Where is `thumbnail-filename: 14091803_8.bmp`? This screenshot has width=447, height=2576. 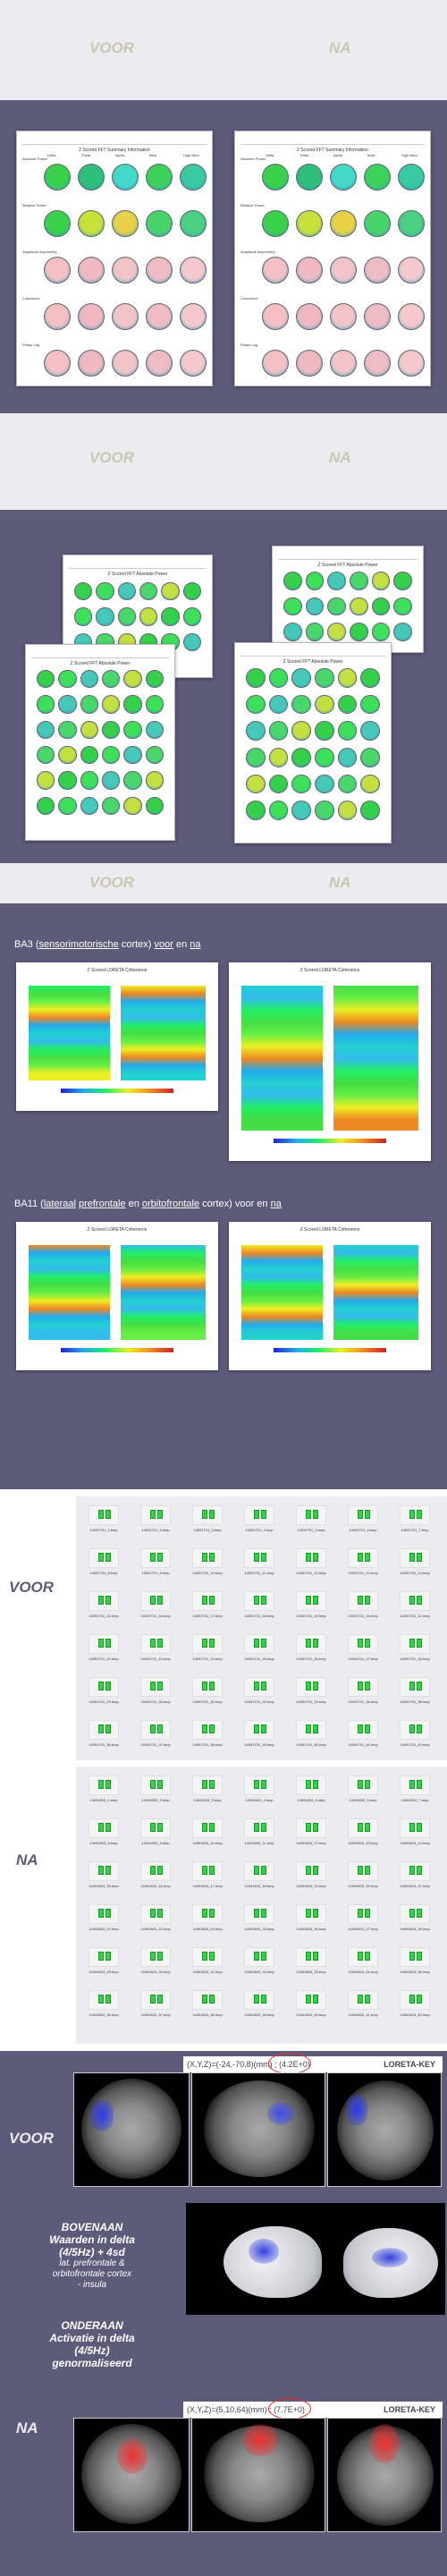 thumbnail-filename: 14091803_8.bmp is located at coordinates (103, 1843).